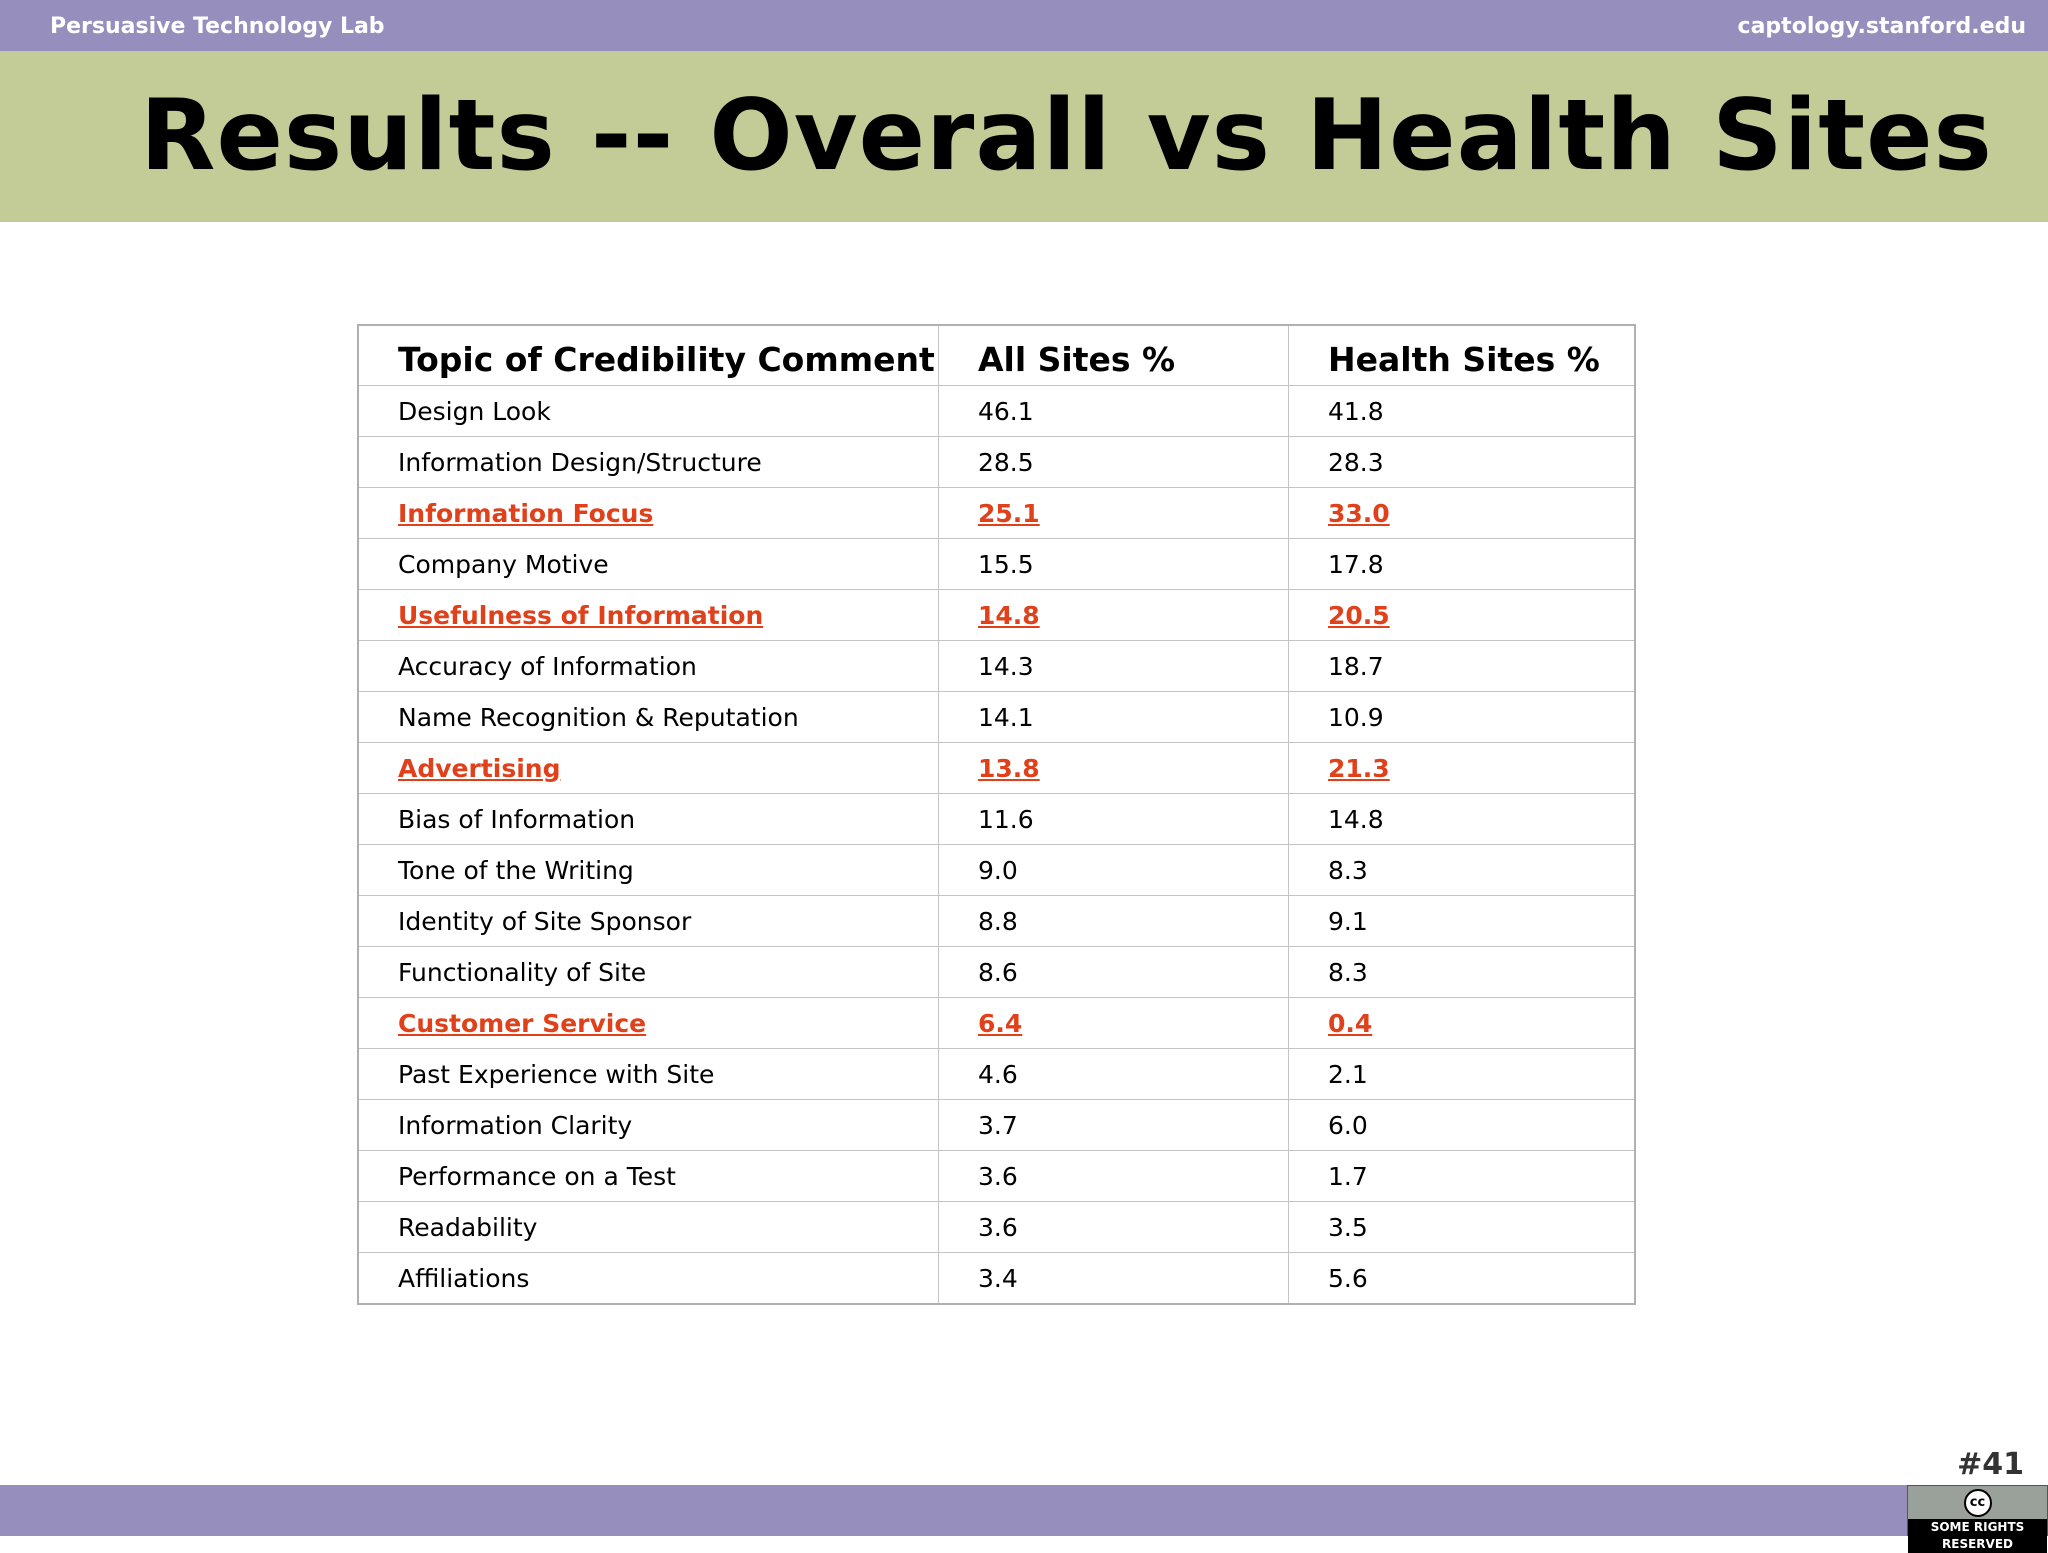 This screenshot has height=1553, width=2048. Describe the element at coordinates (648, 768) in the screenshot. I see `table-cell: Advertising` at that location.